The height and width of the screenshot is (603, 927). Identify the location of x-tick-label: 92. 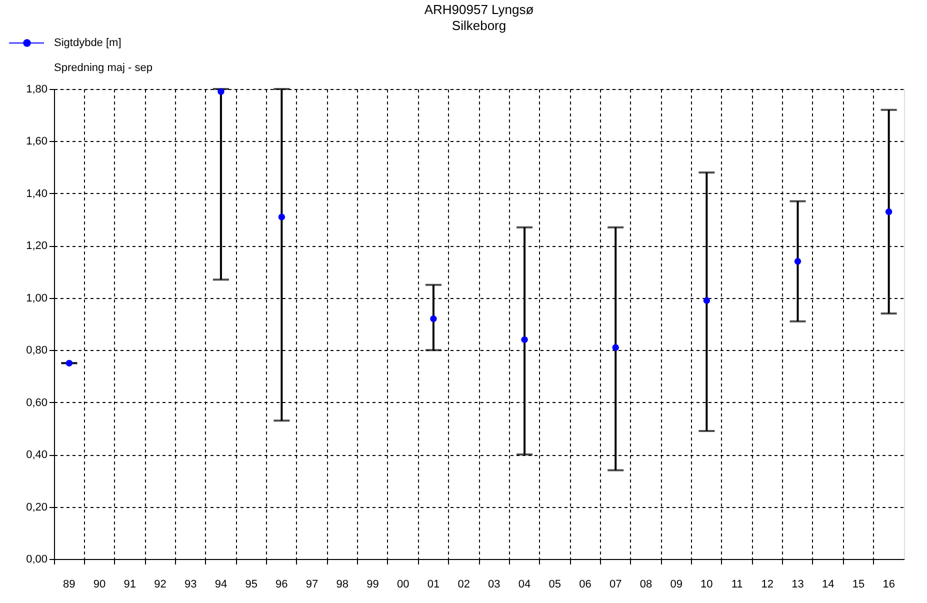
(160, 584).